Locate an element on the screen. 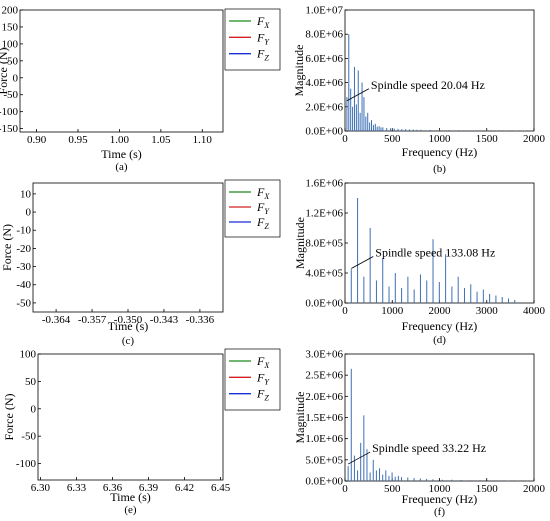 The image size is (550, 521). x-tick-label: 6.33 is located at coordinates (77, 488).